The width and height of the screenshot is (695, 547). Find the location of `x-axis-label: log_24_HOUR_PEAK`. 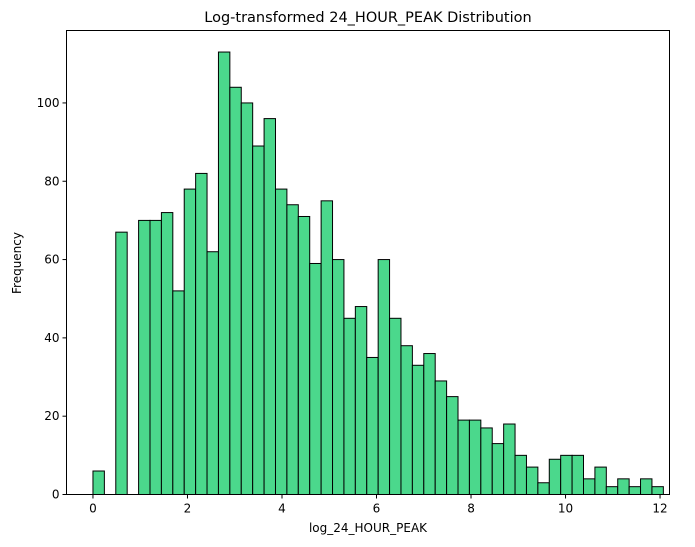

x-axis-label: log_24_HOUR_PEAK is located at coordinates (368, 528).